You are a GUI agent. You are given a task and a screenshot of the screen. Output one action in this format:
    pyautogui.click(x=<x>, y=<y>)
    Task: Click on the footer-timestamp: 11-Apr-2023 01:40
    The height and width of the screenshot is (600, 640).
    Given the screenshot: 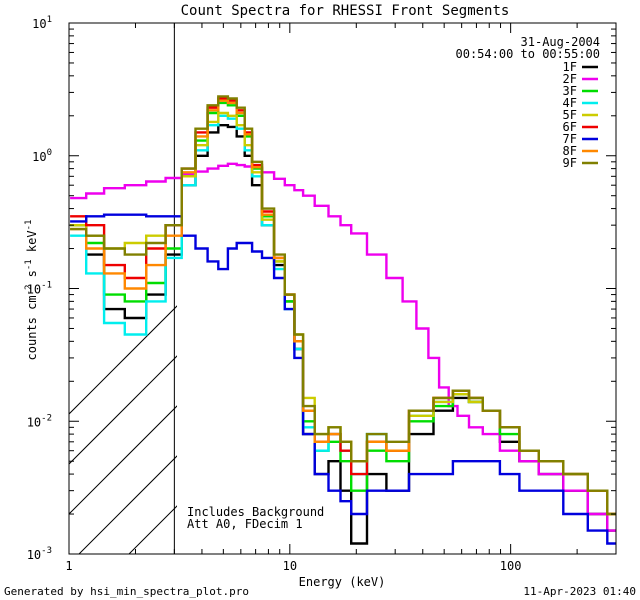 What is the action you would take?
    pyautogui.click(x=579, y=591)
    